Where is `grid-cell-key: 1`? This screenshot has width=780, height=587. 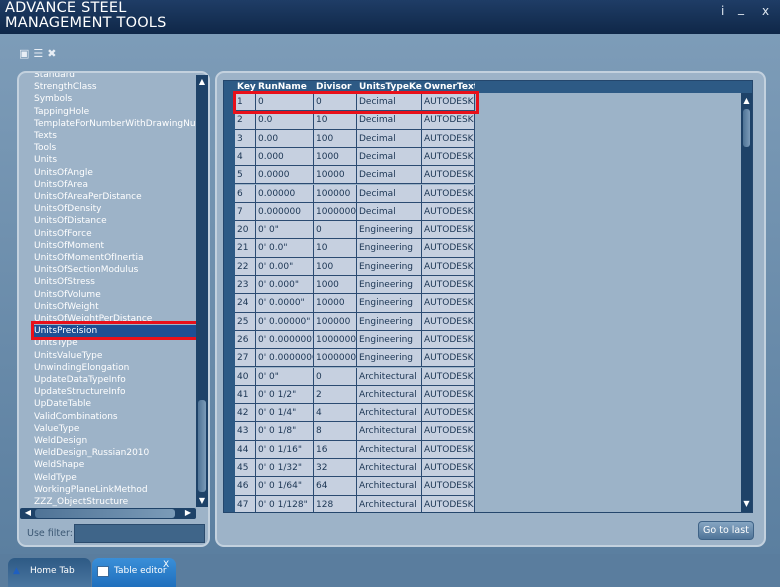
grid-cell-key: 1 is located at coordinates (245, 102).